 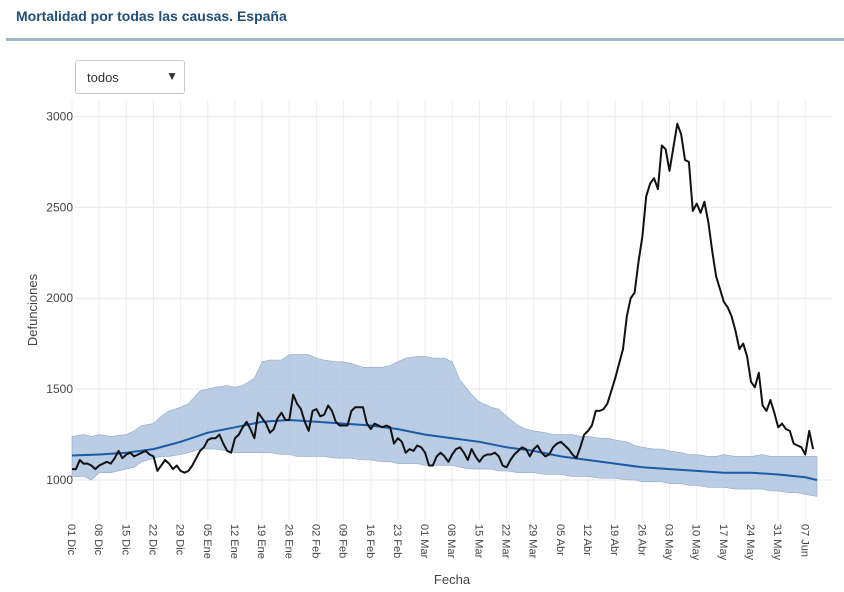 What do you see at coordinates (59, 116) in the screenshot?
I see `y-tick-label: 3000` at bounding box center [59, 116].